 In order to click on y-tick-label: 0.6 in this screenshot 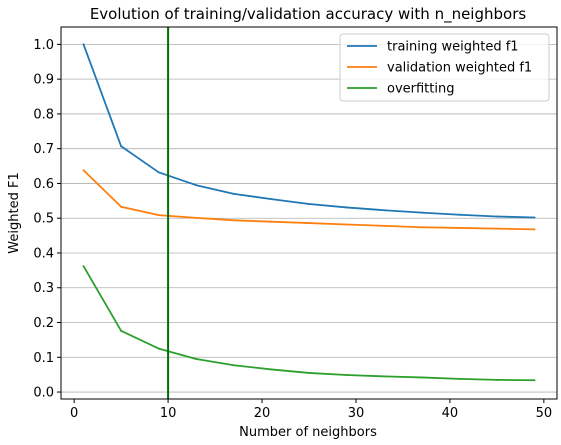, I will do `click(43, 184)`.